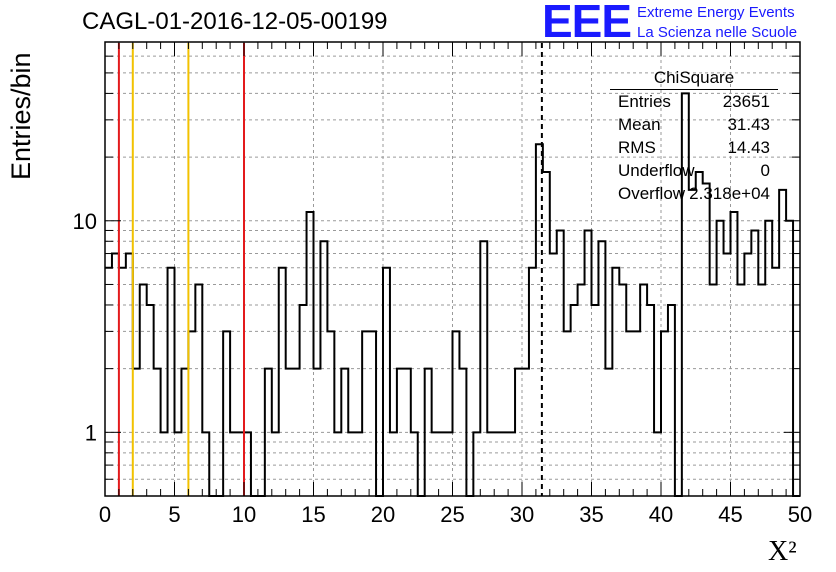 The width and height of the screenshot is (836, 572). Describe the element at coordinates (746, 101) in the screenshot. I see `stats-value: 23651` at that location.